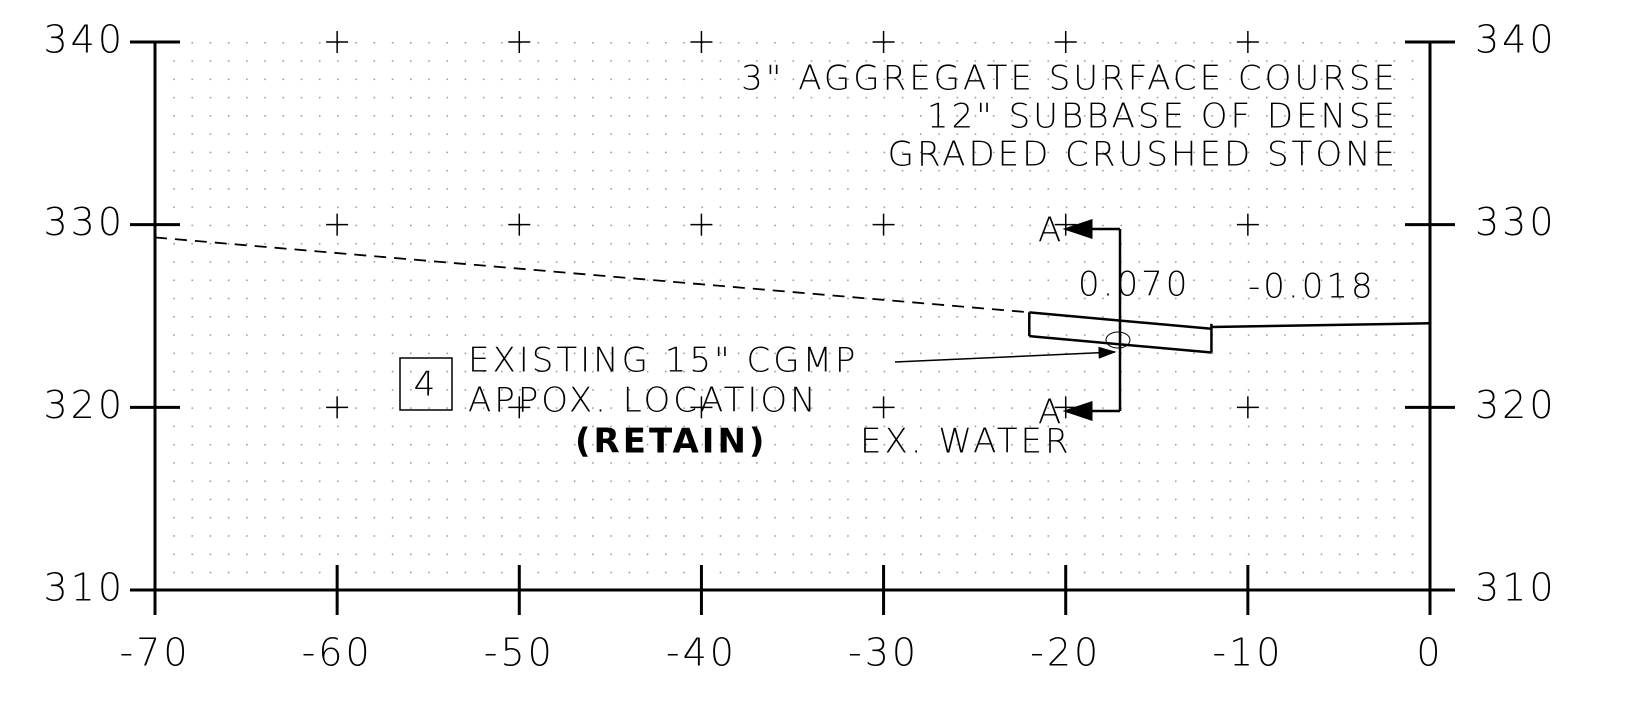 The image size is (1652, 715). I want to click on x-tick-label: -20, so click(1065, 653).